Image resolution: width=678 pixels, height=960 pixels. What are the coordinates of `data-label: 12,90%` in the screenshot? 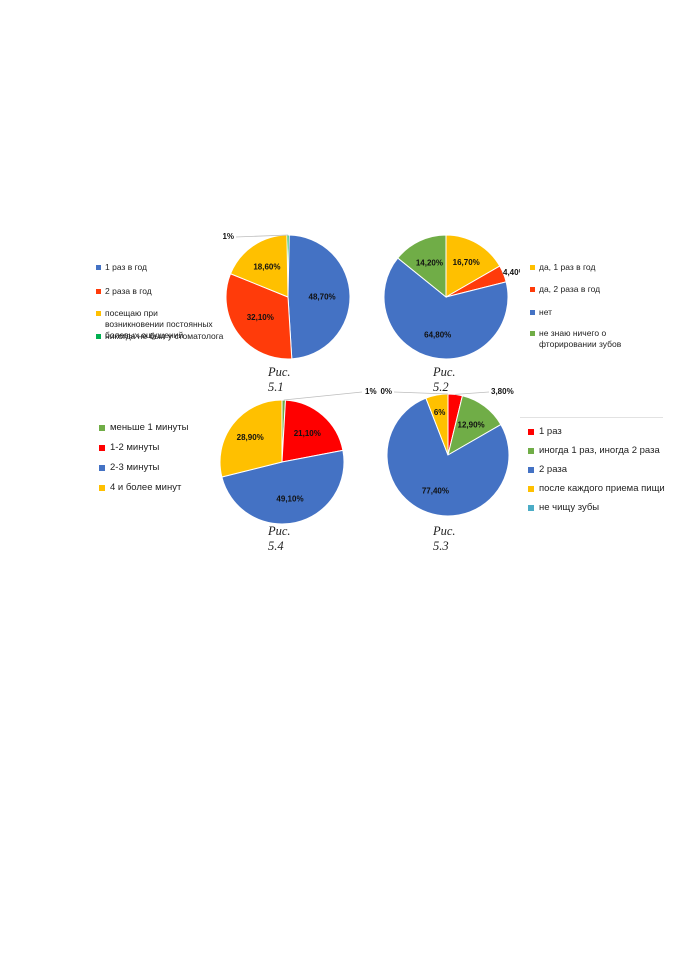 It's located at (471, 424).